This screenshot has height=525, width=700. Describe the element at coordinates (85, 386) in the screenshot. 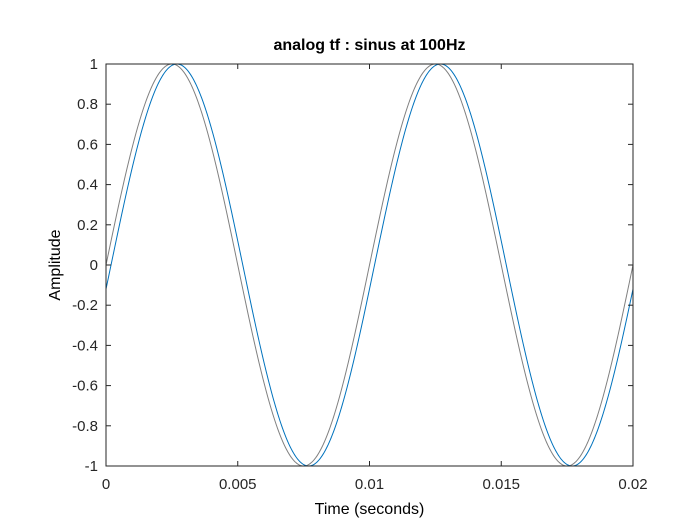

I see `y-tick-label: -0.6` at that location.